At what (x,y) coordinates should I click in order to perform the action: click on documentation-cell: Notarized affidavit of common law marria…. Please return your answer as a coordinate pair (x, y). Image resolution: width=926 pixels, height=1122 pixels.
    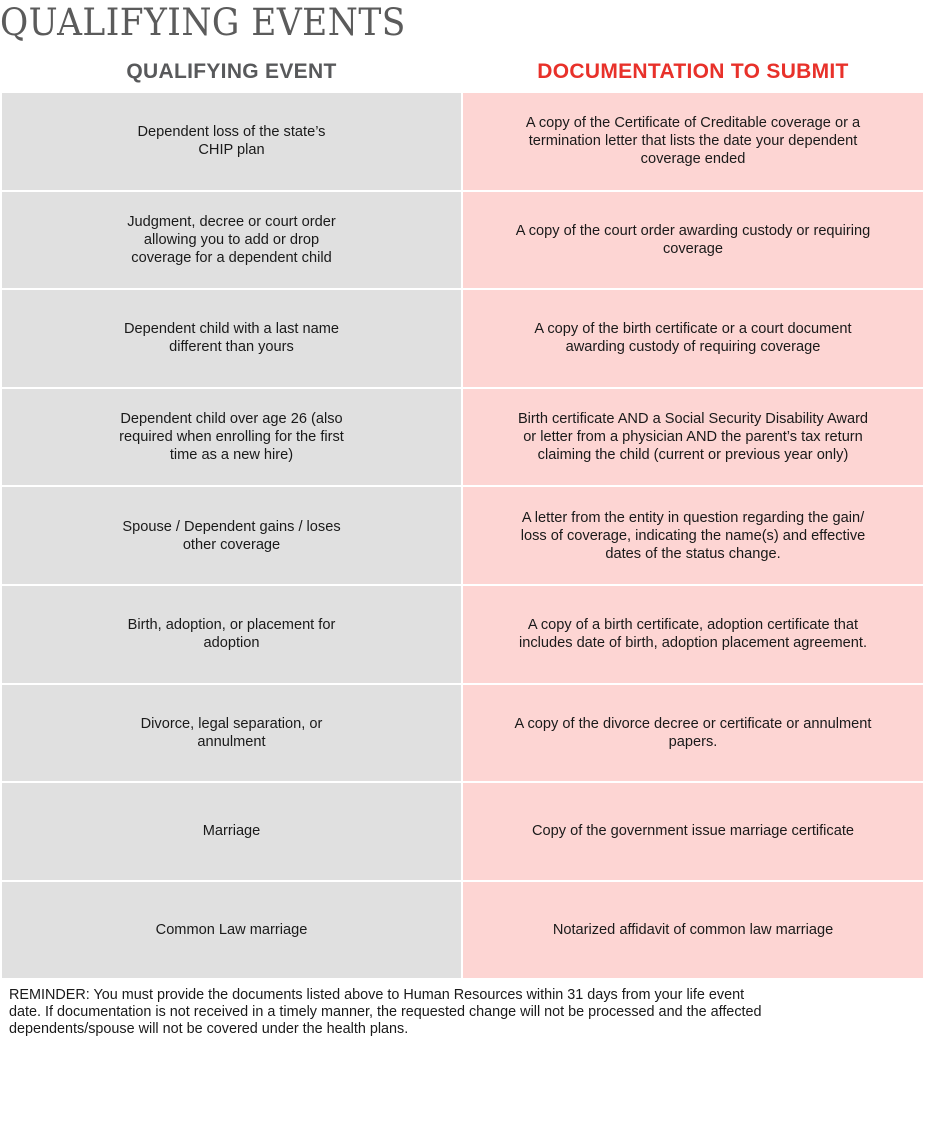
    Looking at the image, I should click on (693, 930).